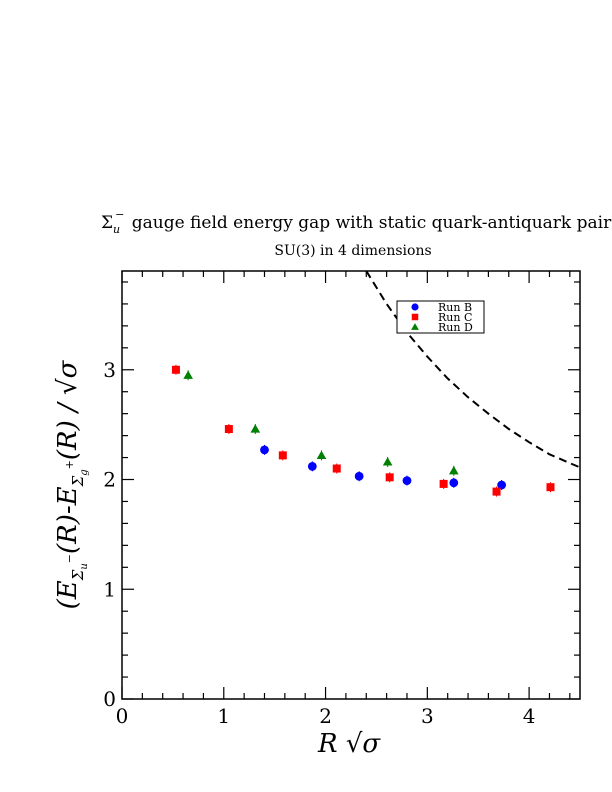 The image size is (612, 792). Describe the element at coordinates (122, 716) in the screenshot. I see `x-tick-label: 0` at that location.